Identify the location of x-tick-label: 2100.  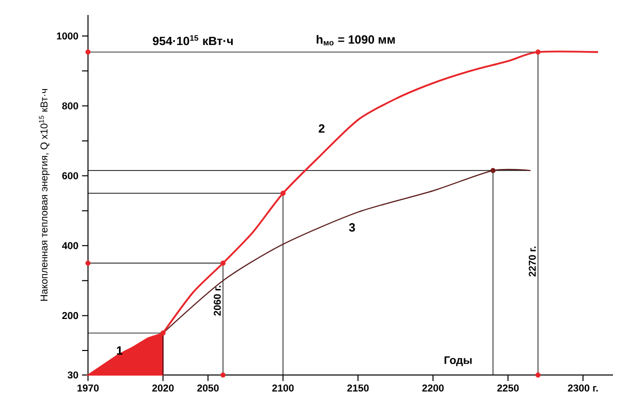
(283, 388).